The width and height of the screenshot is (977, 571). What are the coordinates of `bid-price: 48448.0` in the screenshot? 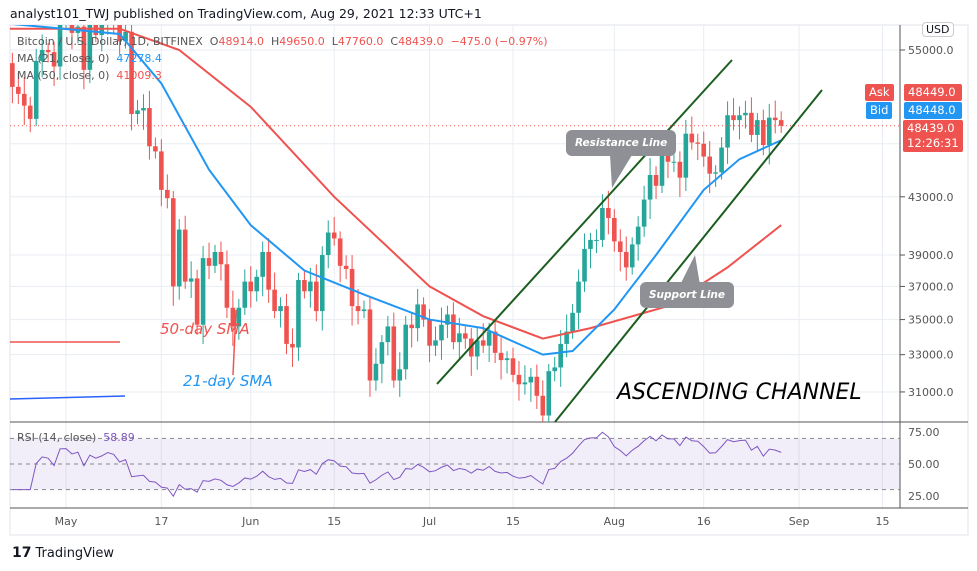 It's located at (933, 110).